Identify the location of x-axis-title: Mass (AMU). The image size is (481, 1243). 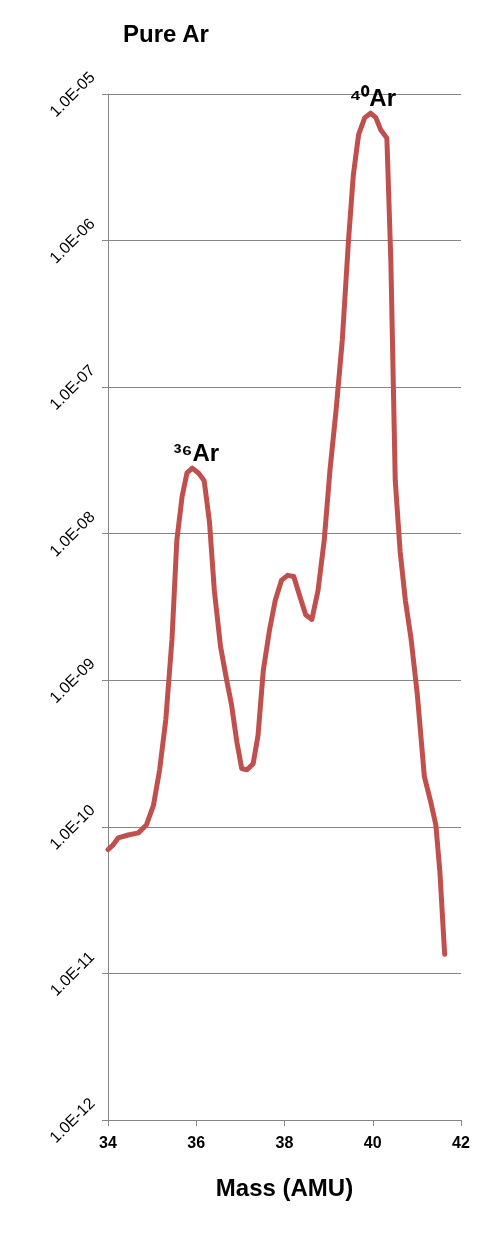
(284, 1187).